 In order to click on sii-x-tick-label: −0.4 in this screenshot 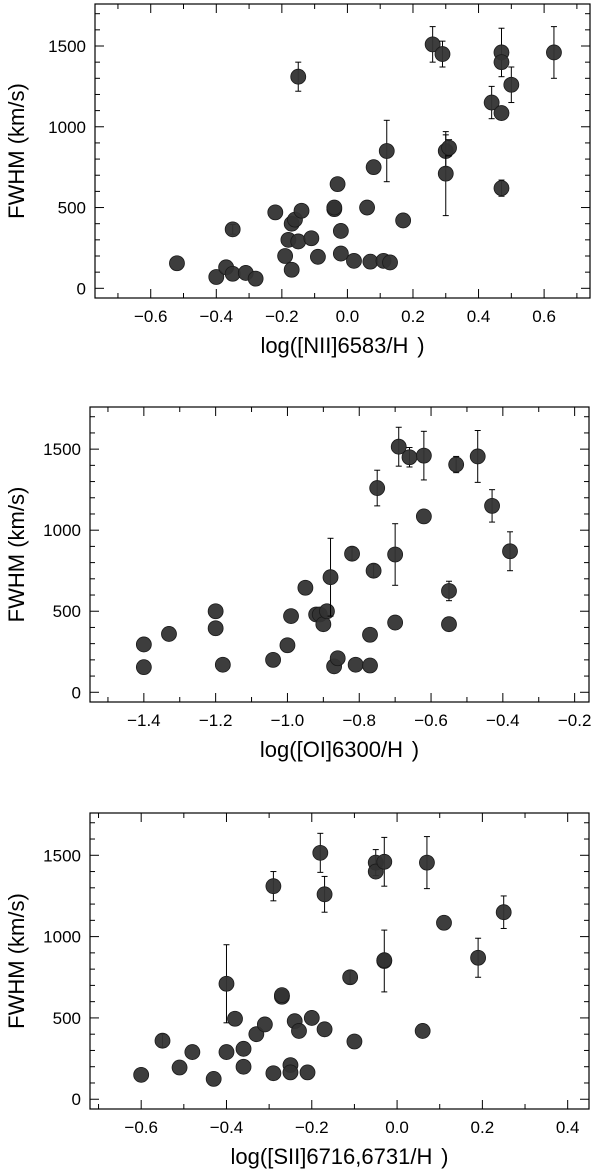, I will do `click(227, 1127)`.